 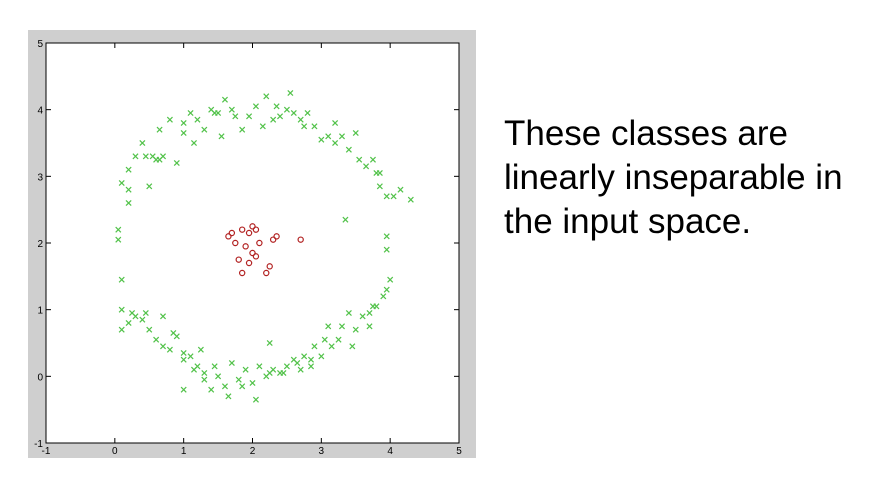 I want to click on caption-line-1: These classes are, so click(x=646, y=133).